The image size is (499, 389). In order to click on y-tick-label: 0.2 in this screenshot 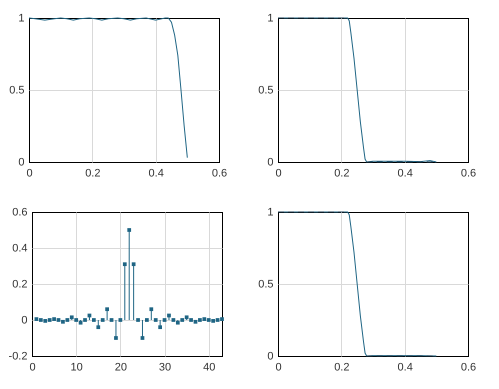, I will do `click(20, 284)`.